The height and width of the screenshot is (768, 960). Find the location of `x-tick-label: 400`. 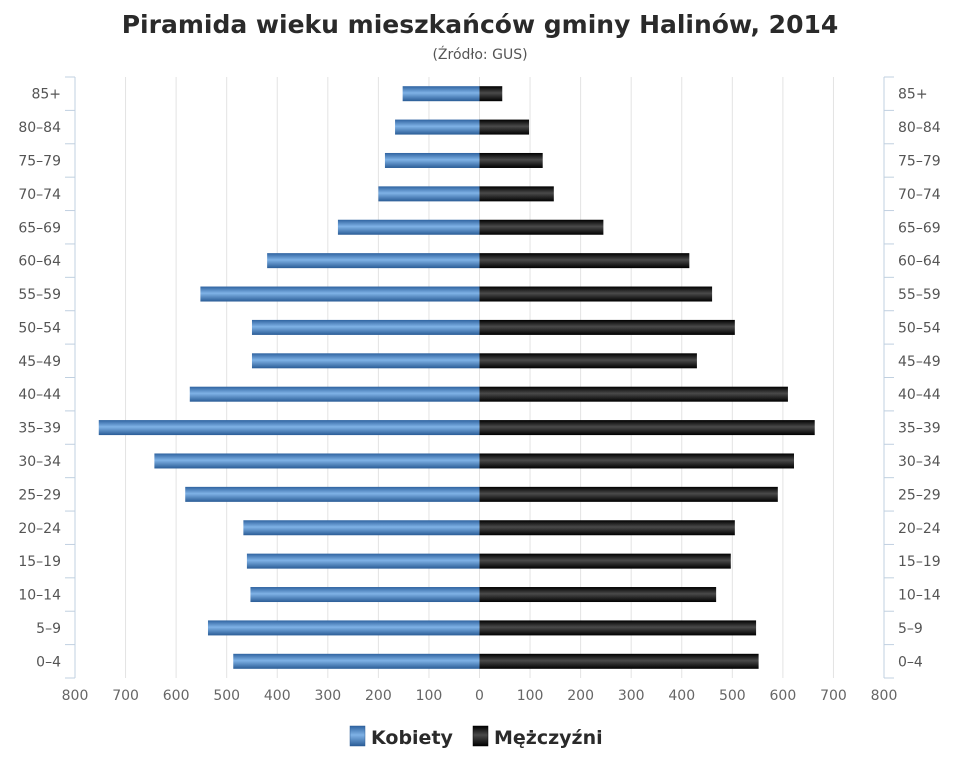

x-tick-label: 400 is located at coordinates (277, 696).